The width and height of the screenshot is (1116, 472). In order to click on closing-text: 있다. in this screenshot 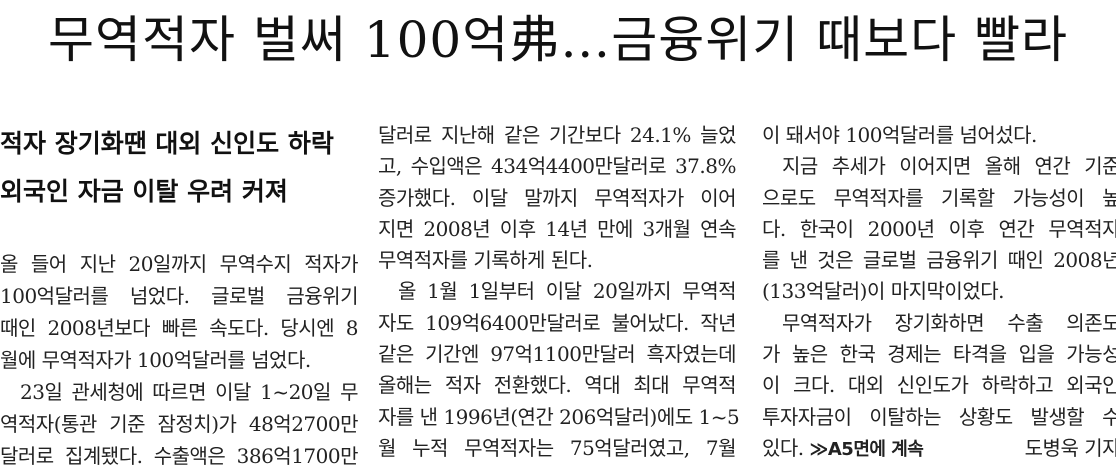, I will do `click(783, 447)`.